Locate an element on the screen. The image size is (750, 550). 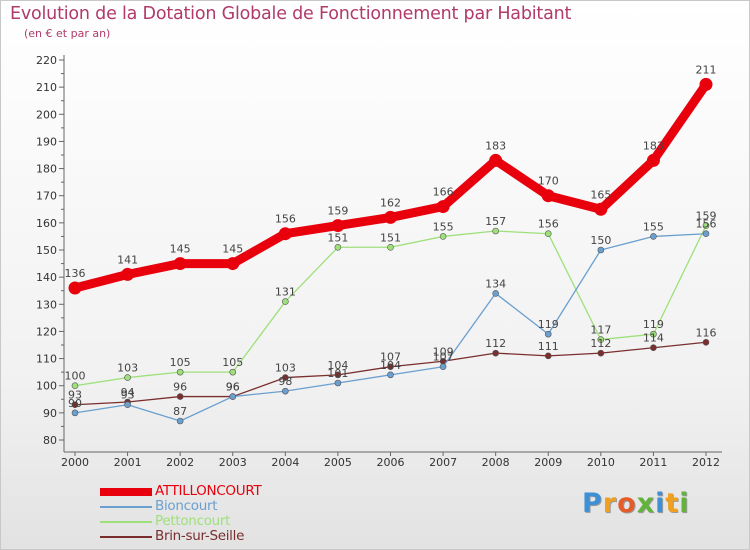
y-tick-label: 190 is located at coordinates (46, 141).